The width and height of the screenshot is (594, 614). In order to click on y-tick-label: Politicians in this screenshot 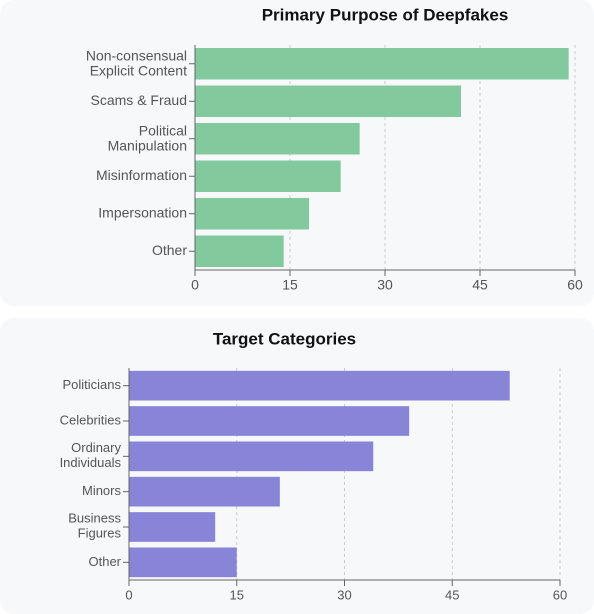, I will do `click(91, 384)`.